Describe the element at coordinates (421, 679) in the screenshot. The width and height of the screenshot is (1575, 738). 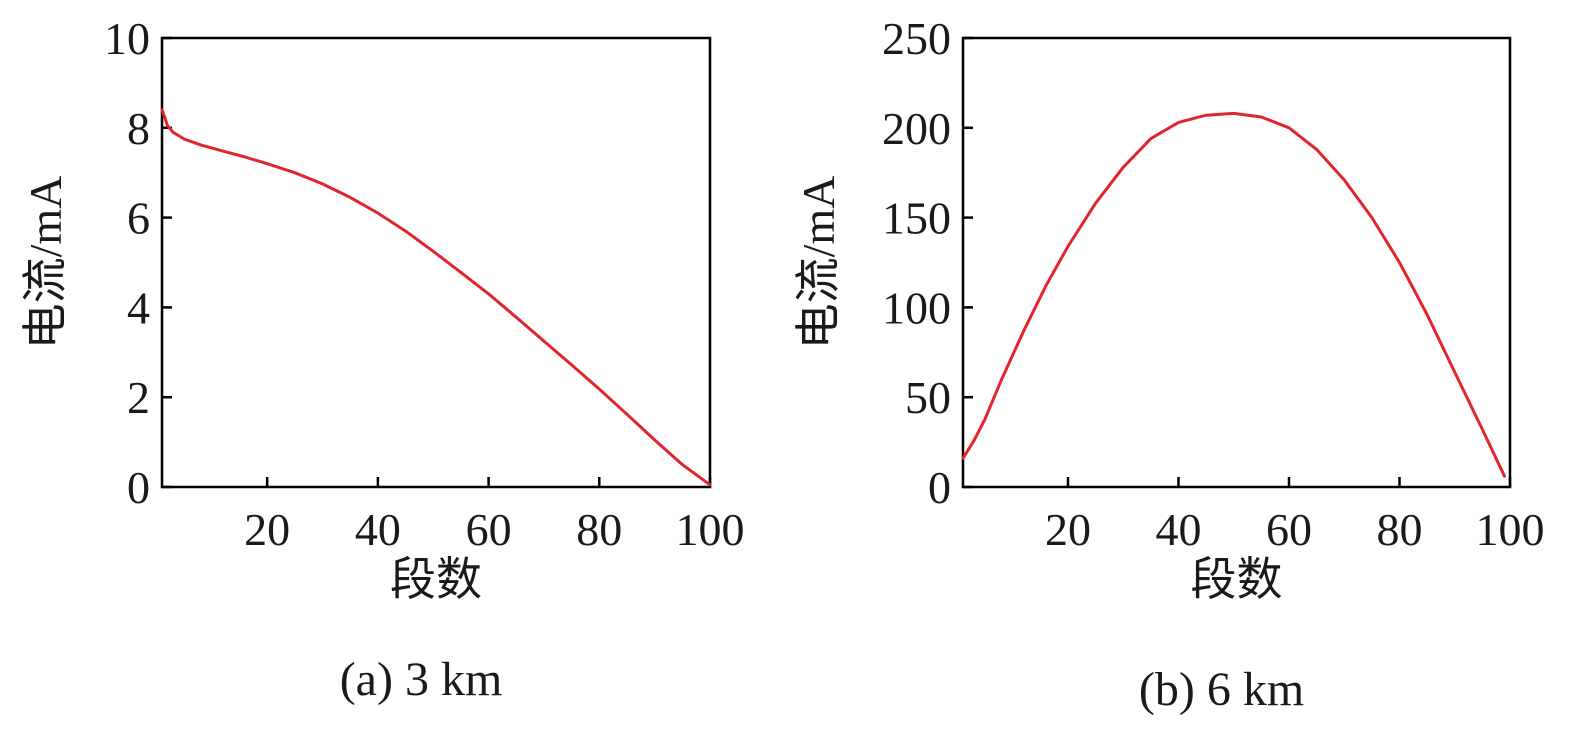
I see `chart-a-caption: (a) 3 km` at that location.